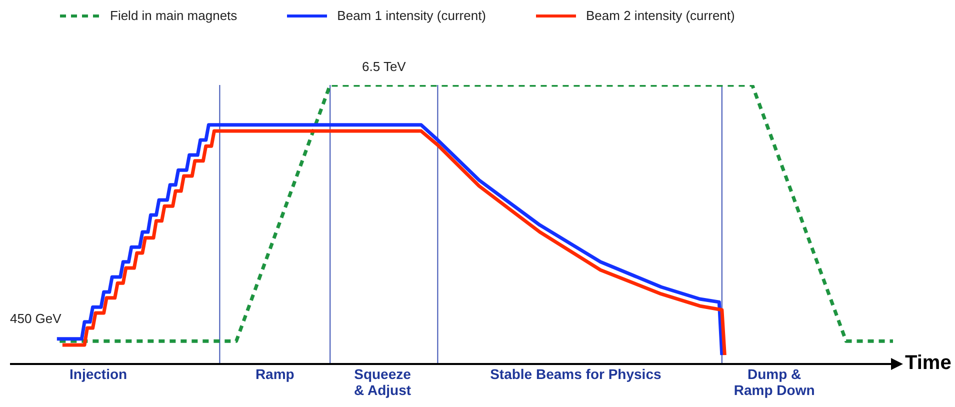 Image resolution: width=955 pixels, height=407 pixels. Describe the element at coordinates (274, 374) in the screenshot. I see `x-tick-label: Ramp` at that location.